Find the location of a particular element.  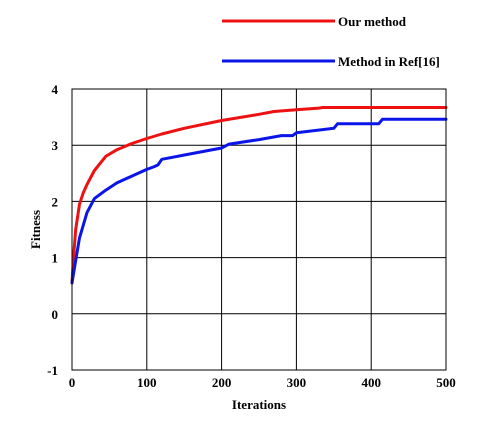

y-axis-title: Fitness is located at coordinates (35, 229).